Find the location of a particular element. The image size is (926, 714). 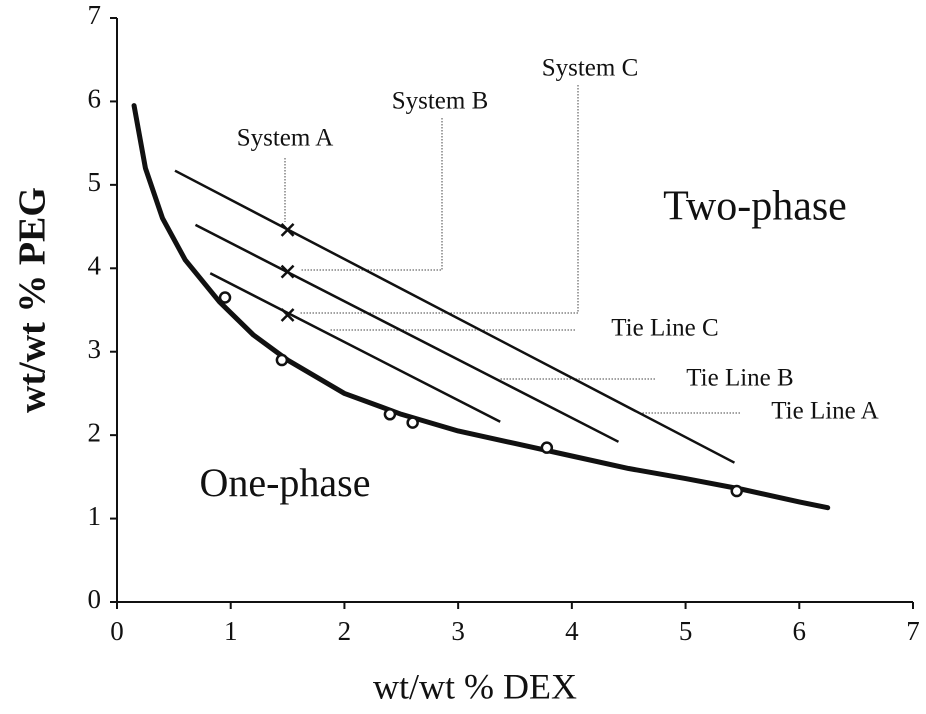

y-tick-label: 2 is located at coordinates (95, 432).